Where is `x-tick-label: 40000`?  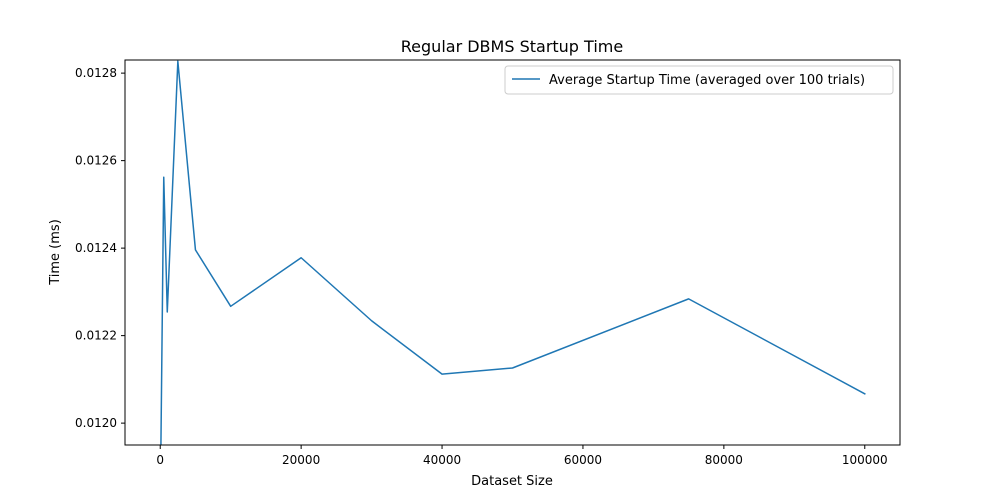 x-tick-label: 40000 is located at coordinates (442, 460).